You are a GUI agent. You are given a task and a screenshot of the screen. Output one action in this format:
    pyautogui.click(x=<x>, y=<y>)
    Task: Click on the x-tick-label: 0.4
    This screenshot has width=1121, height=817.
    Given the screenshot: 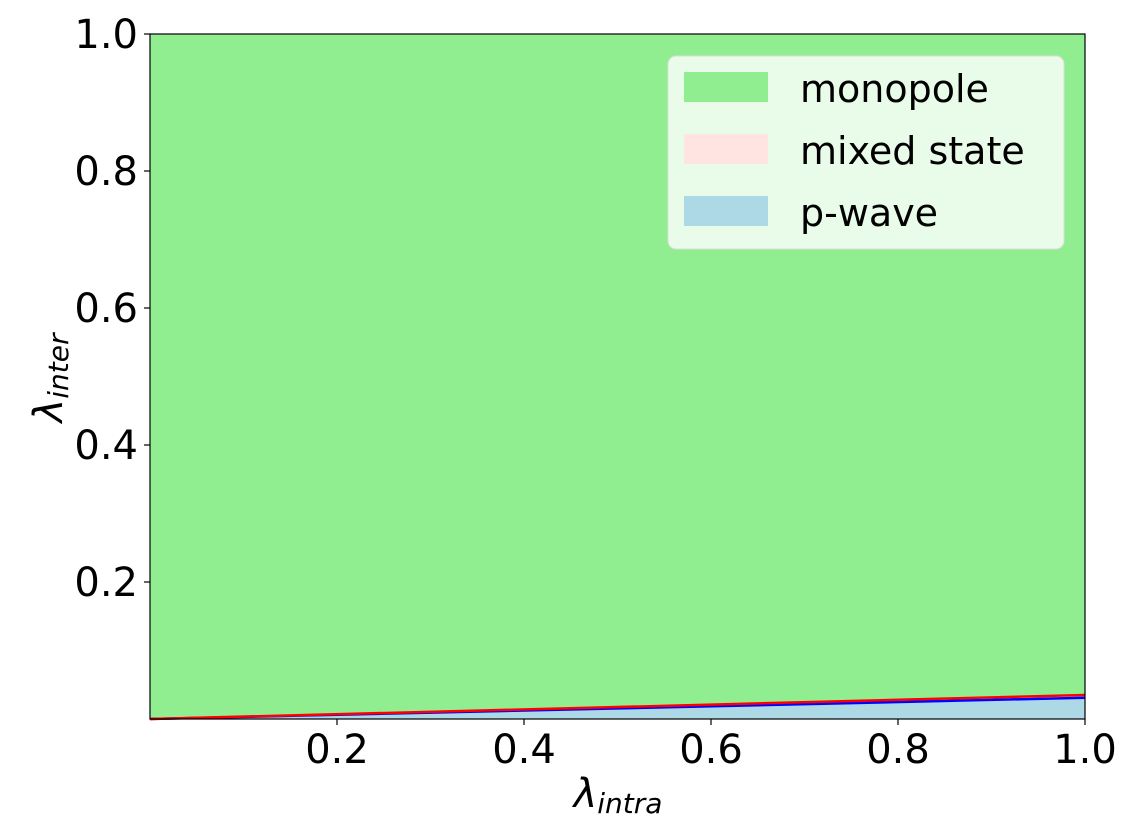 What is the action you would take?
    pyautogui.click(x=524, y=750)
    